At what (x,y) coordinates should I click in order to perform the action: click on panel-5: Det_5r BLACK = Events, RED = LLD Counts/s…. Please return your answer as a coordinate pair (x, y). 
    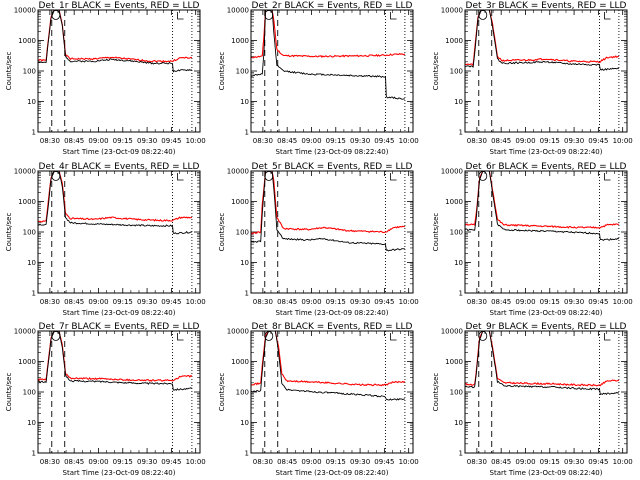
    Looking at the image, I should click on (318, 239).